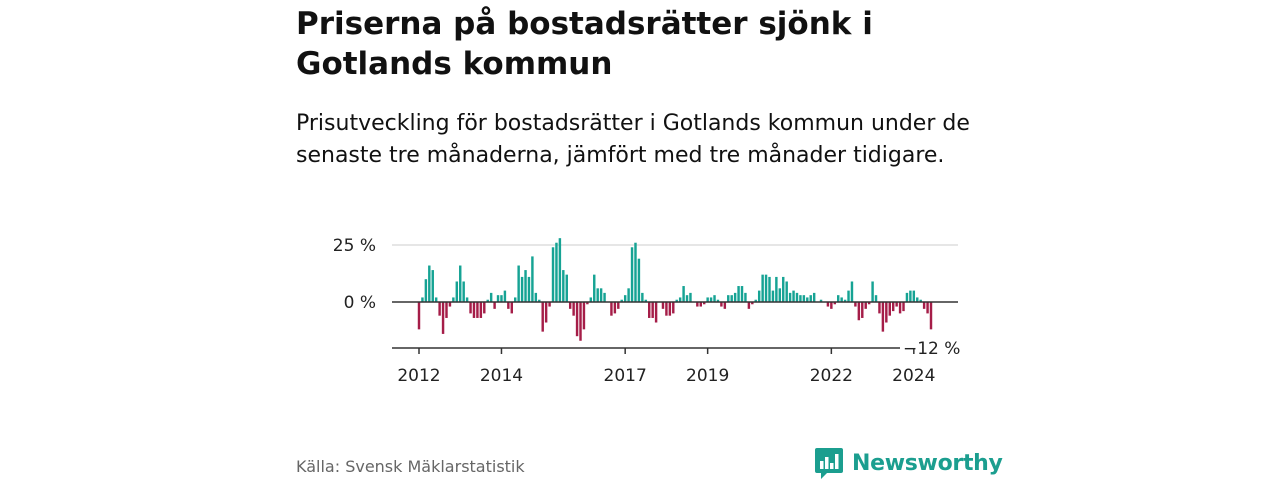 This screenshot has height=480, width=1280. Describe the element at coordinates (360, 303) in the screenshot. I see `y-tick-label: 0 %` at that location.